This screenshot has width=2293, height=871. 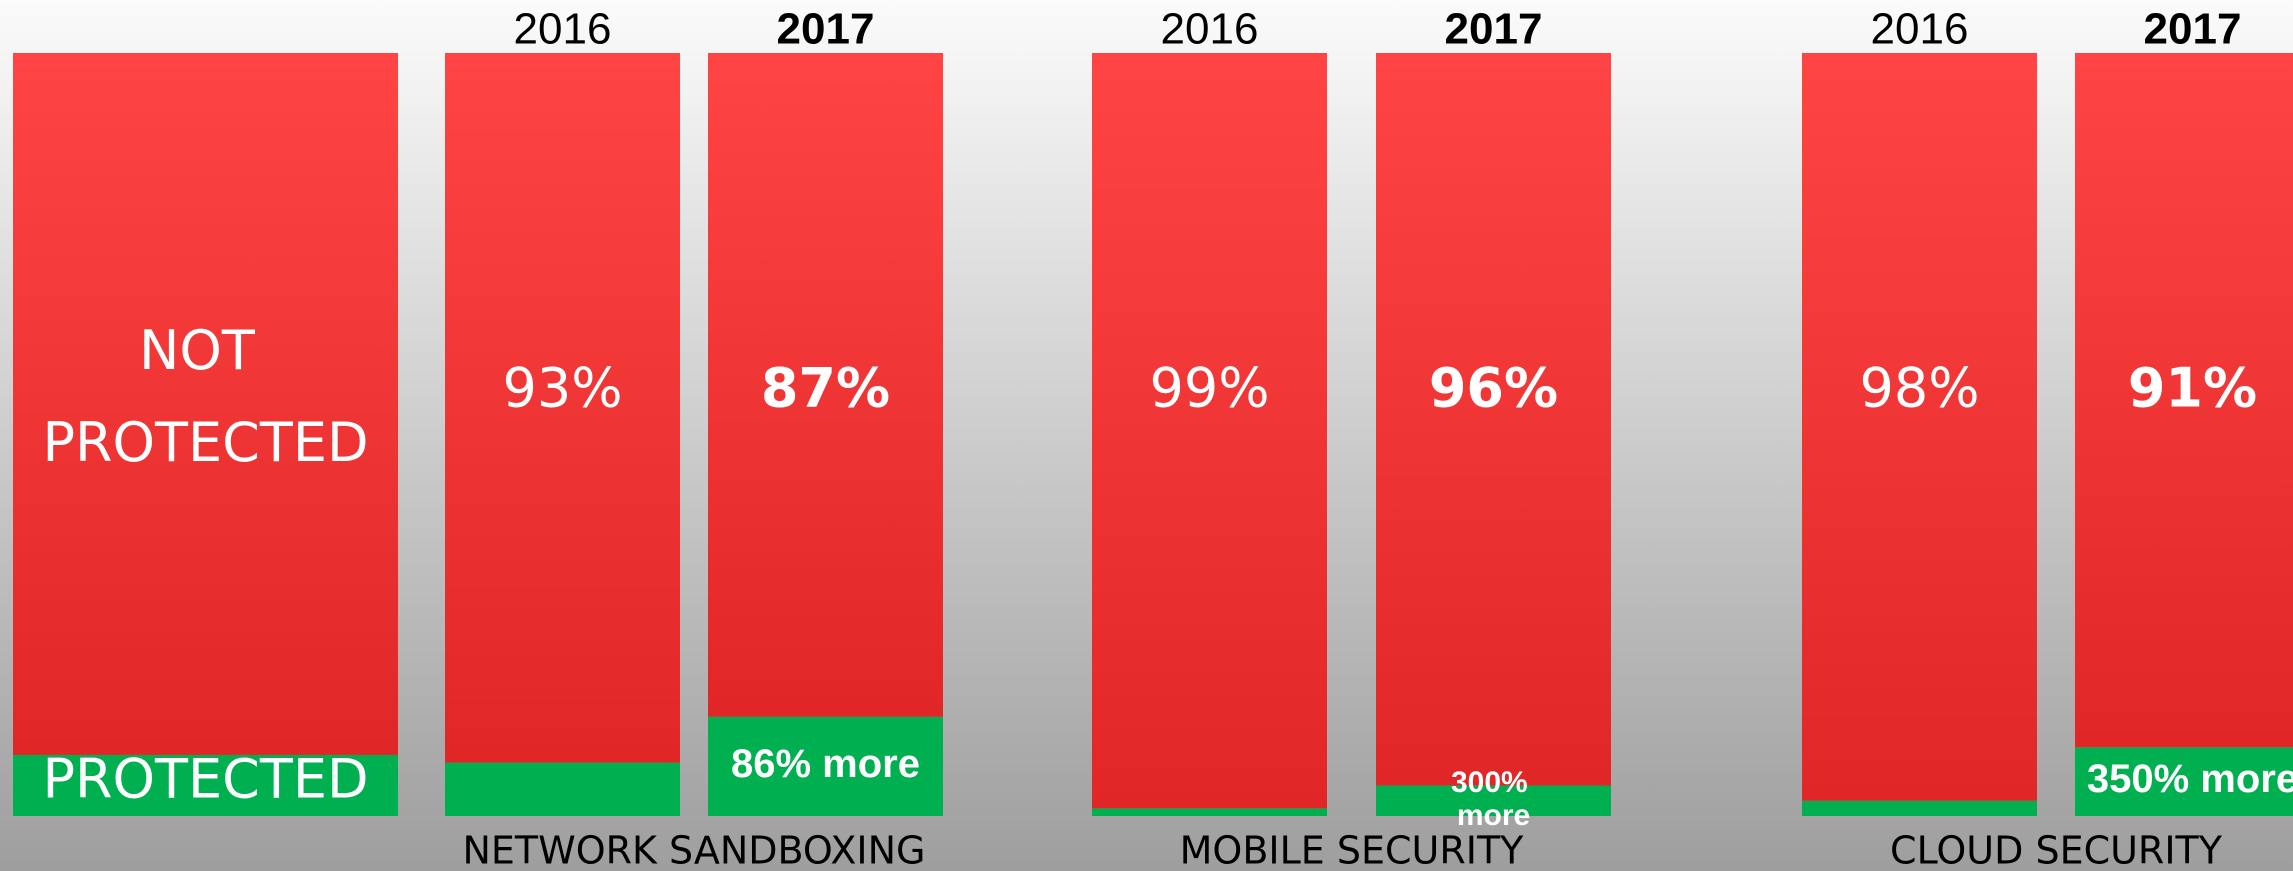 I want to click on data-label: 87%, so click(x=825, y=388).